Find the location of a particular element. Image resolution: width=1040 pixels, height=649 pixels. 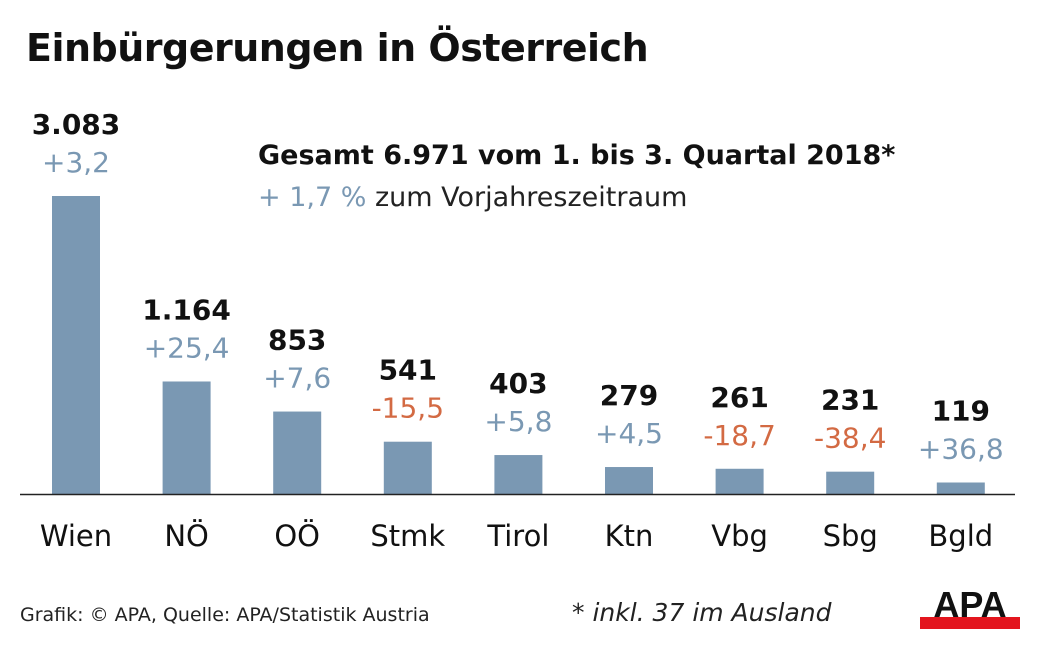

category-label: Tirol is located at coordinates (517, 536).